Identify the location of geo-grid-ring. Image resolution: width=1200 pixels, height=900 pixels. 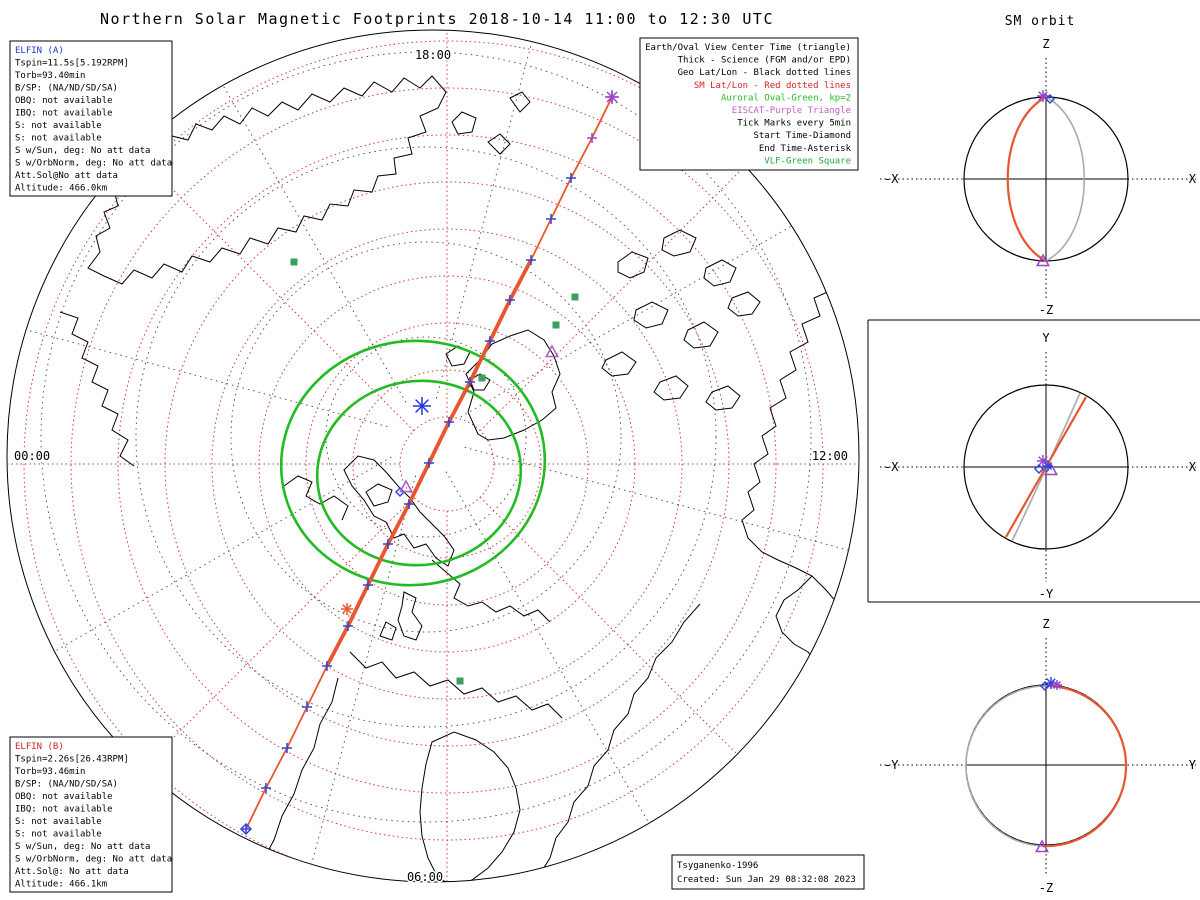
(426, 437).